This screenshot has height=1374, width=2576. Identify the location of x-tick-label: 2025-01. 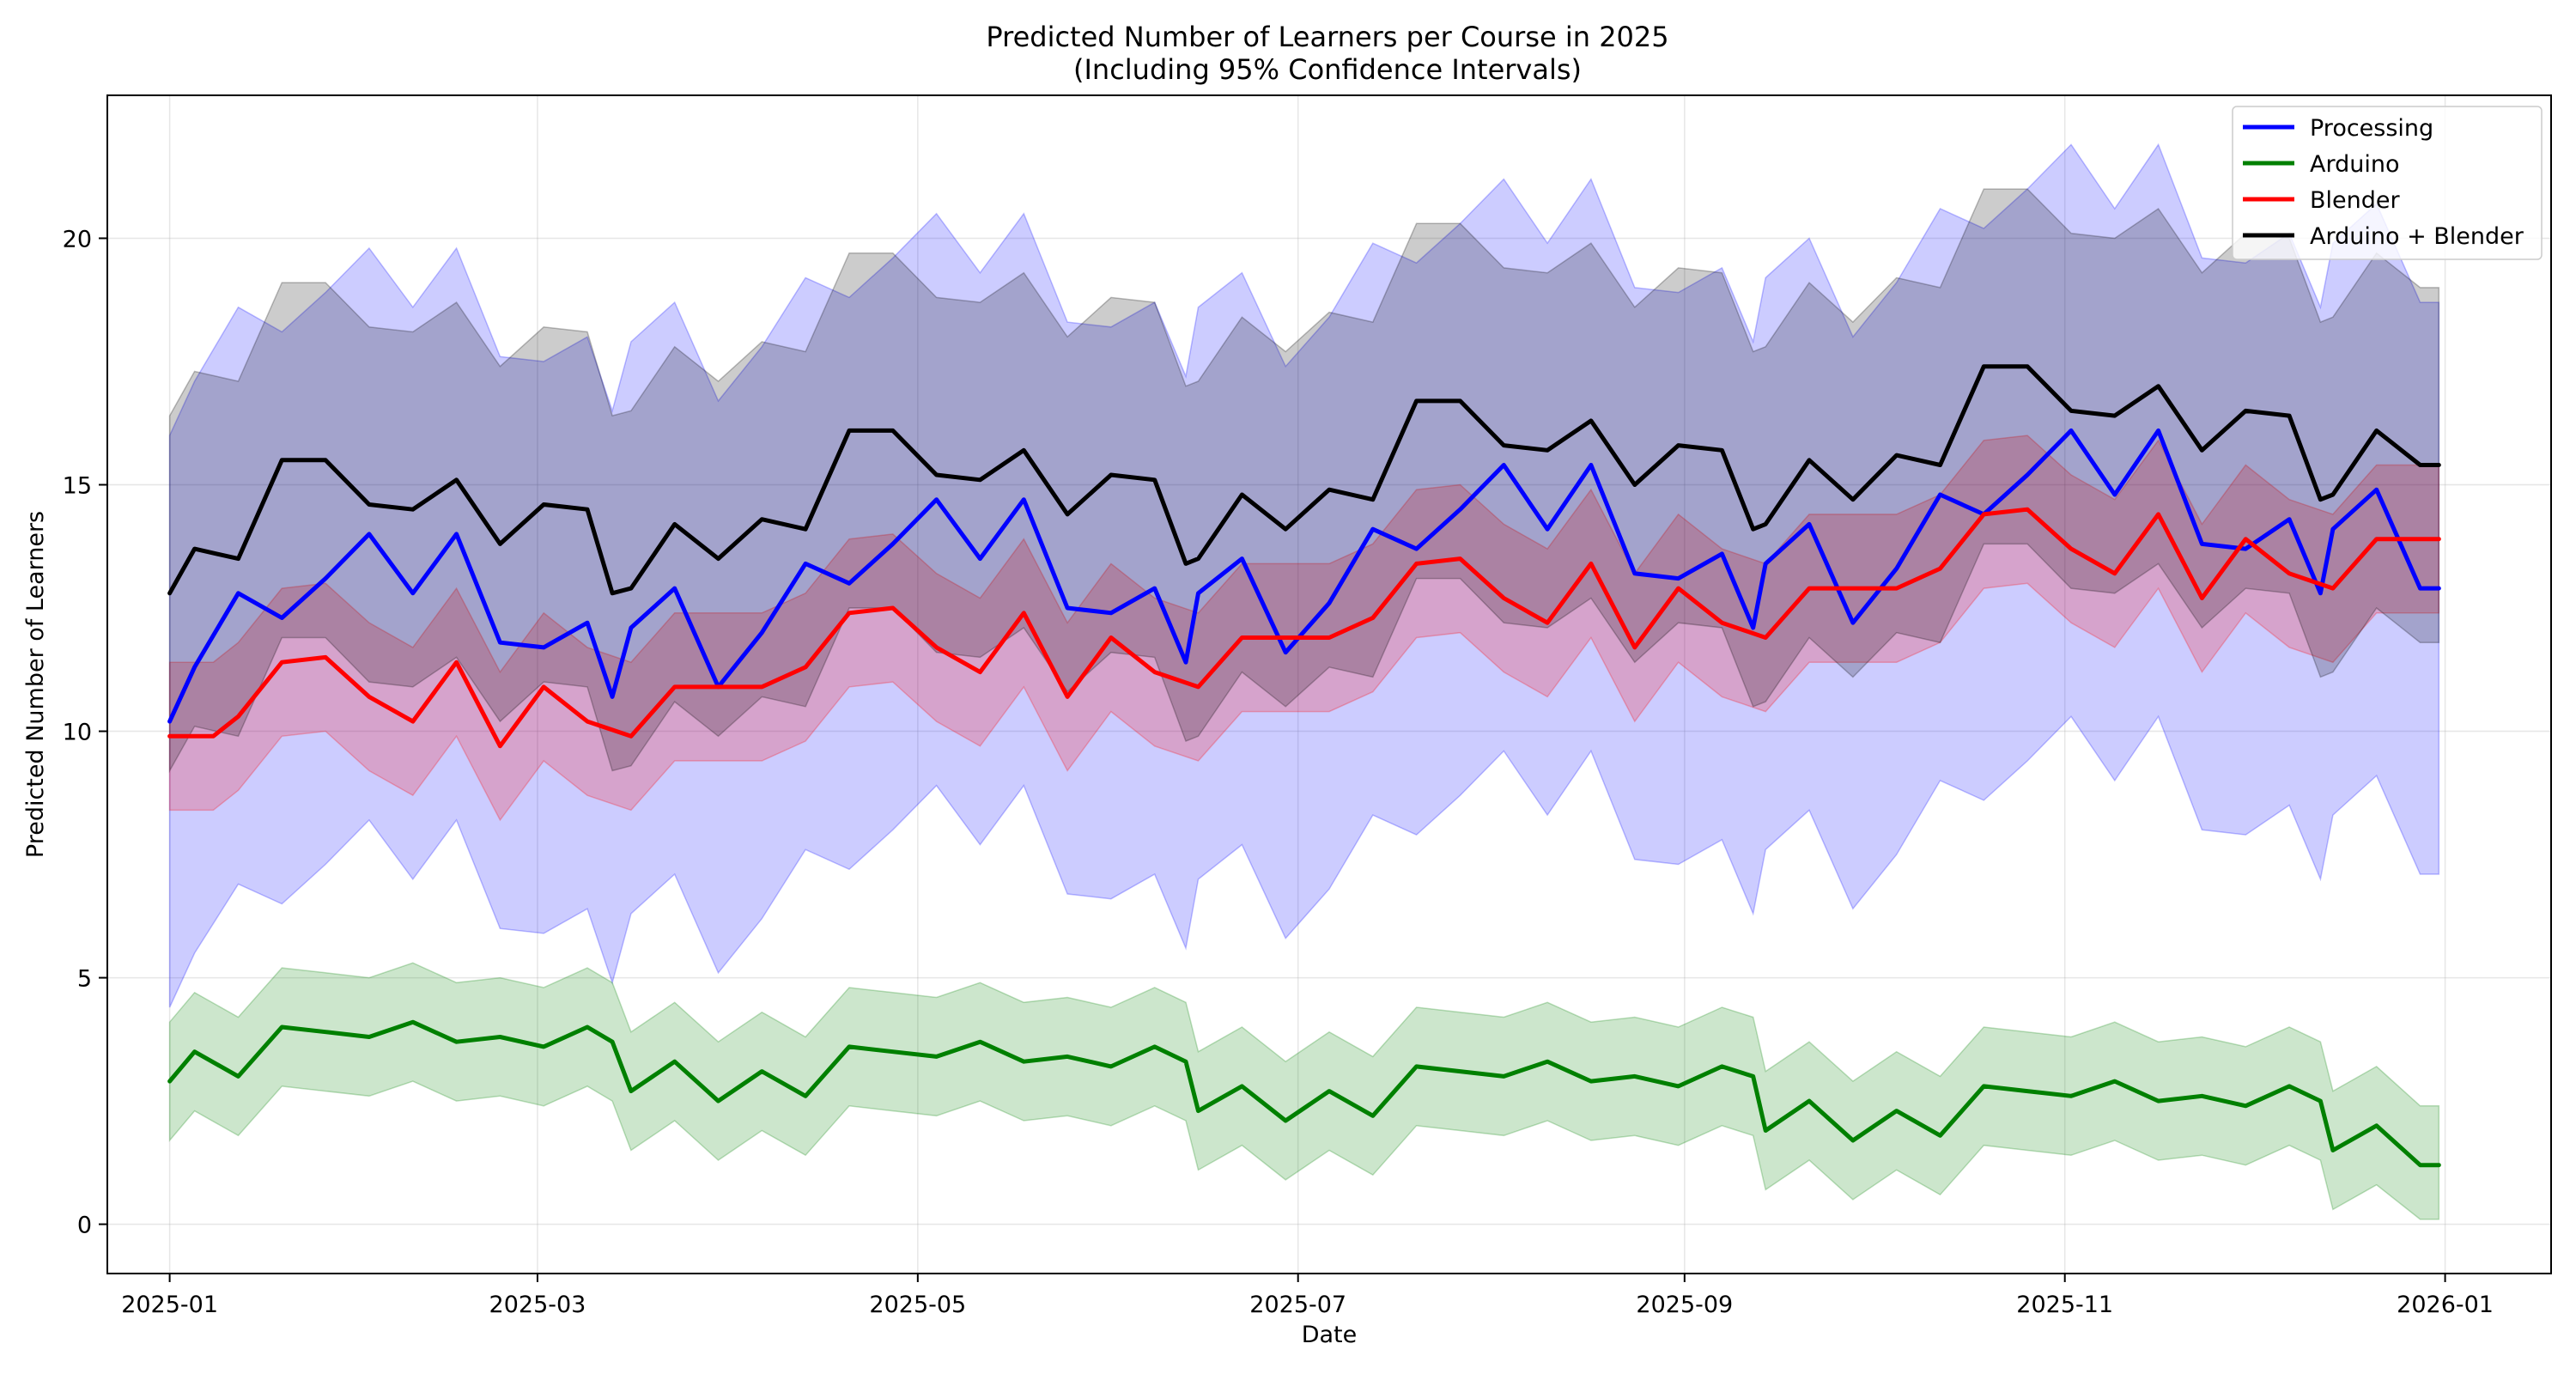
(170, 1305).